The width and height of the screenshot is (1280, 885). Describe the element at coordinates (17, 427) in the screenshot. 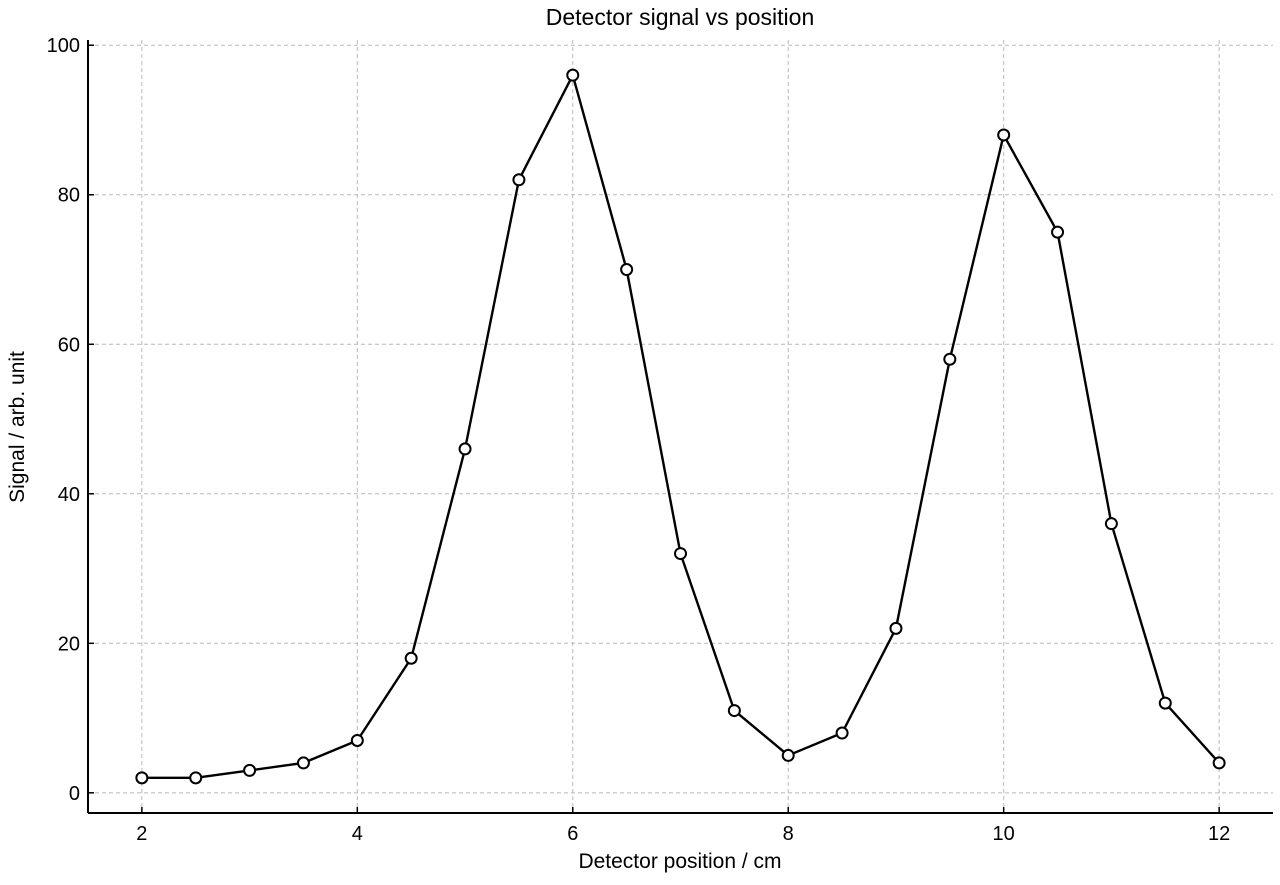

I see `y-axis-label: Signal / arb. unit` at that location.